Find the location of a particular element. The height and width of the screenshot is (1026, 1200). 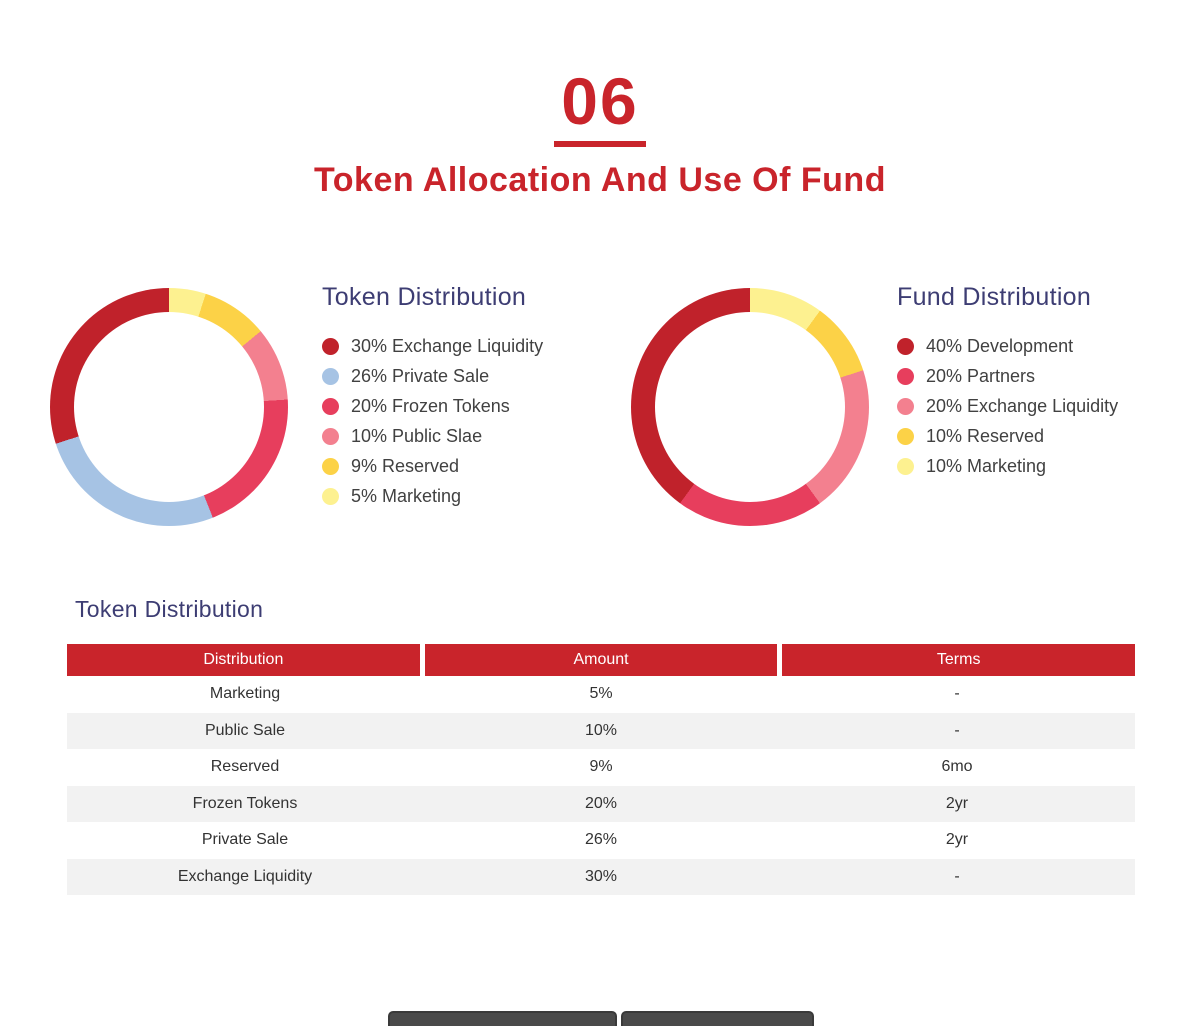

legend-label: 26% Private Sale is located at coordinates (420, 375).